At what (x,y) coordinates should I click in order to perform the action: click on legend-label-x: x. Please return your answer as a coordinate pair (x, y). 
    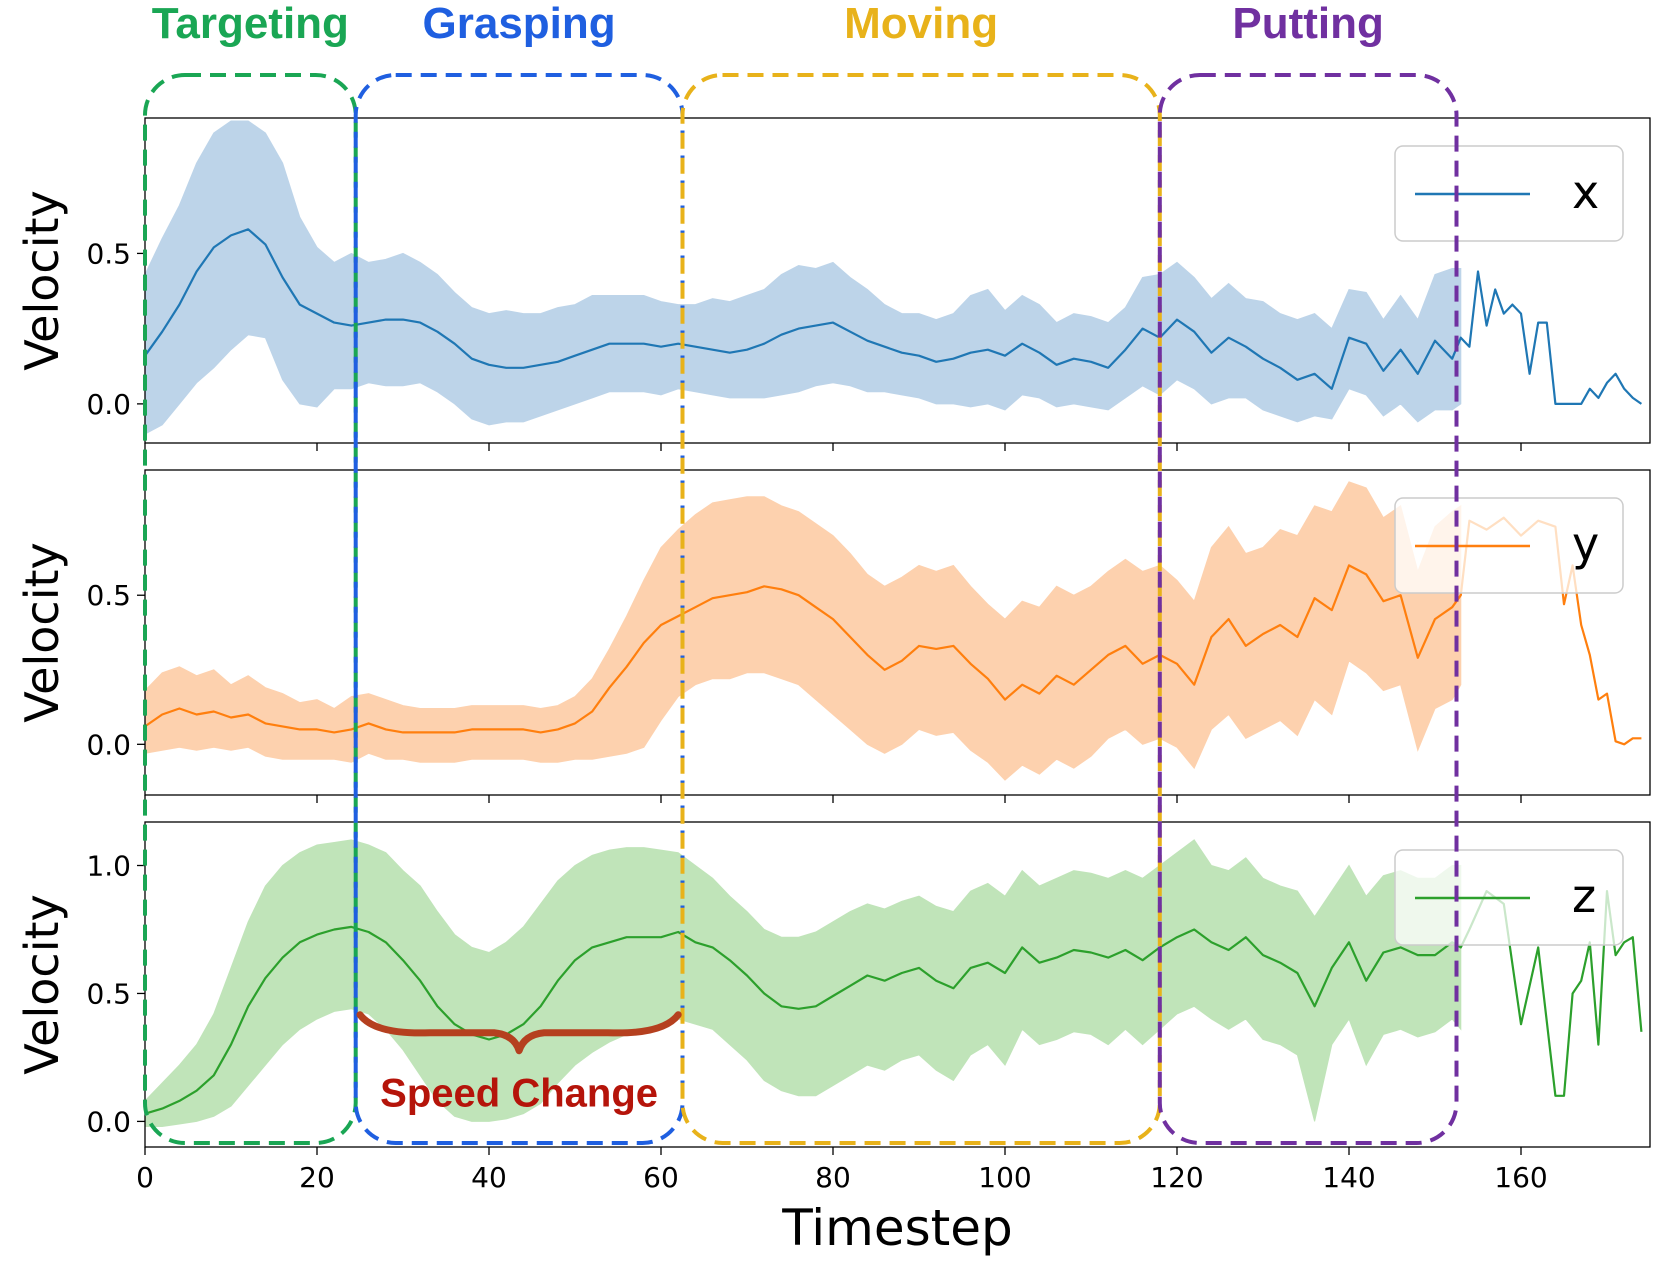
    Looking at the image, I should click on (1585, 192).